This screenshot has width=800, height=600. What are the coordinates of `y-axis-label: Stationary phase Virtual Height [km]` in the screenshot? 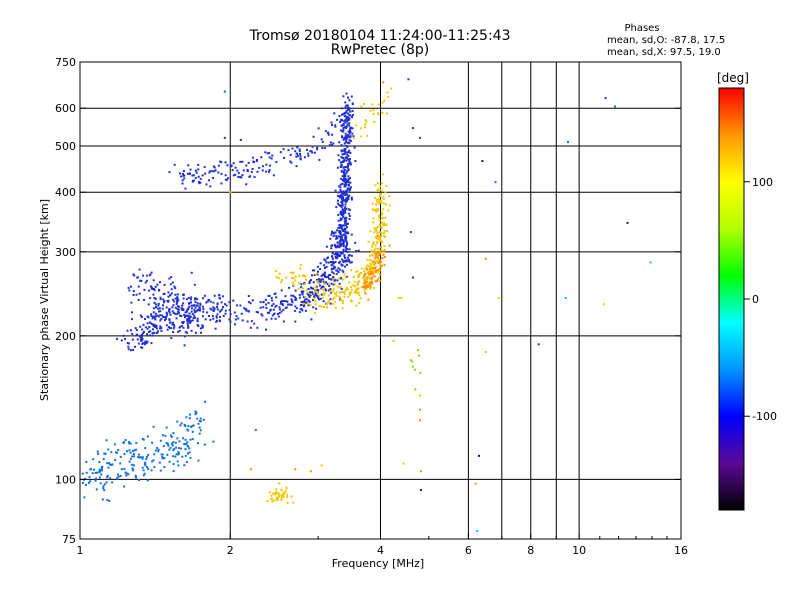 It's located at (44, 300).